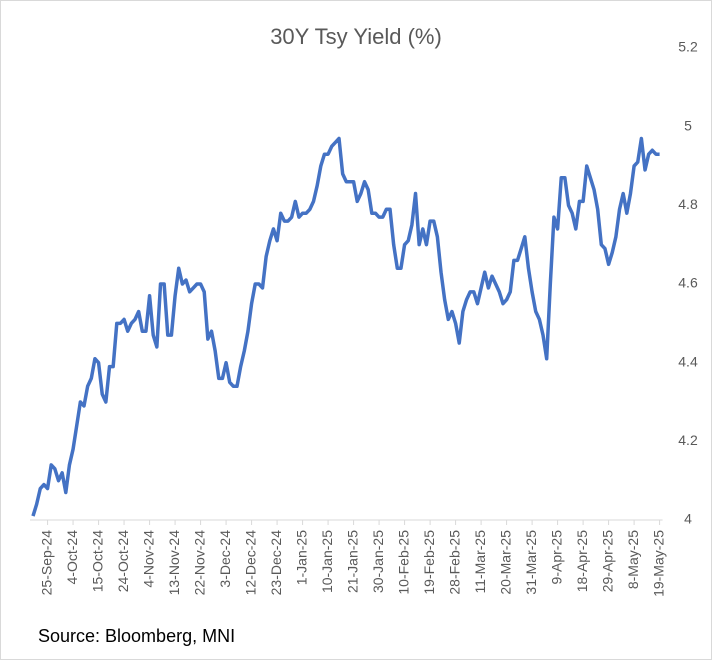 The width and height of the screenshot is (712, 660). Describe the element at coordinates (531, 562) in the screenshot. I see `x-tick-label: 31-Mar-25` at that location.